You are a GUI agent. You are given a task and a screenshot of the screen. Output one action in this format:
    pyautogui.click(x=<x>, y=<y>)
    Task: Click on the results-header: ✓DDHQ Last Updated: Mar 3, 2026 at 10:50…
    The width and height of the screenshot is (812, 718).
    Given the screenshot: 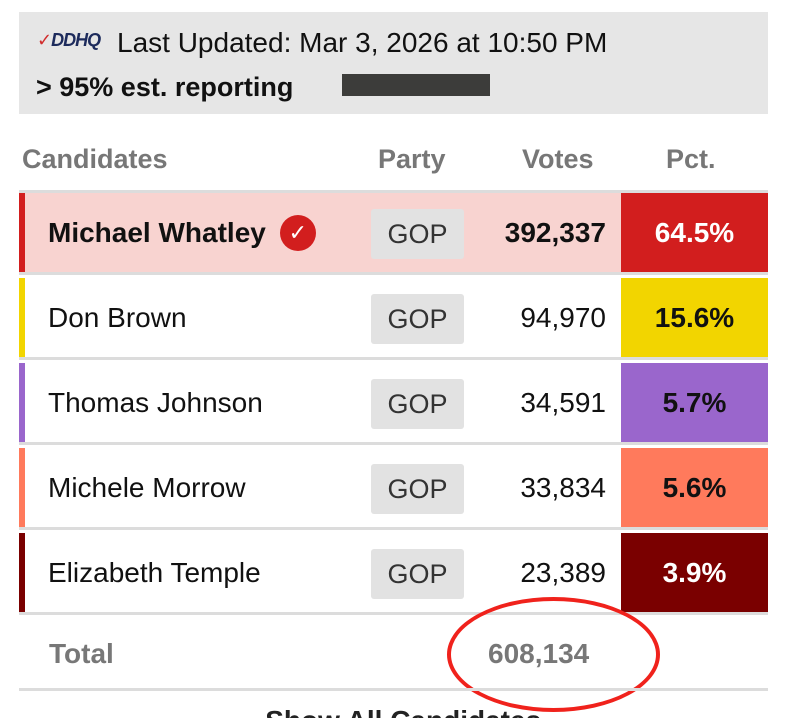 What is the action you would take?
    pyautogui.click(x=393, y=63)
    